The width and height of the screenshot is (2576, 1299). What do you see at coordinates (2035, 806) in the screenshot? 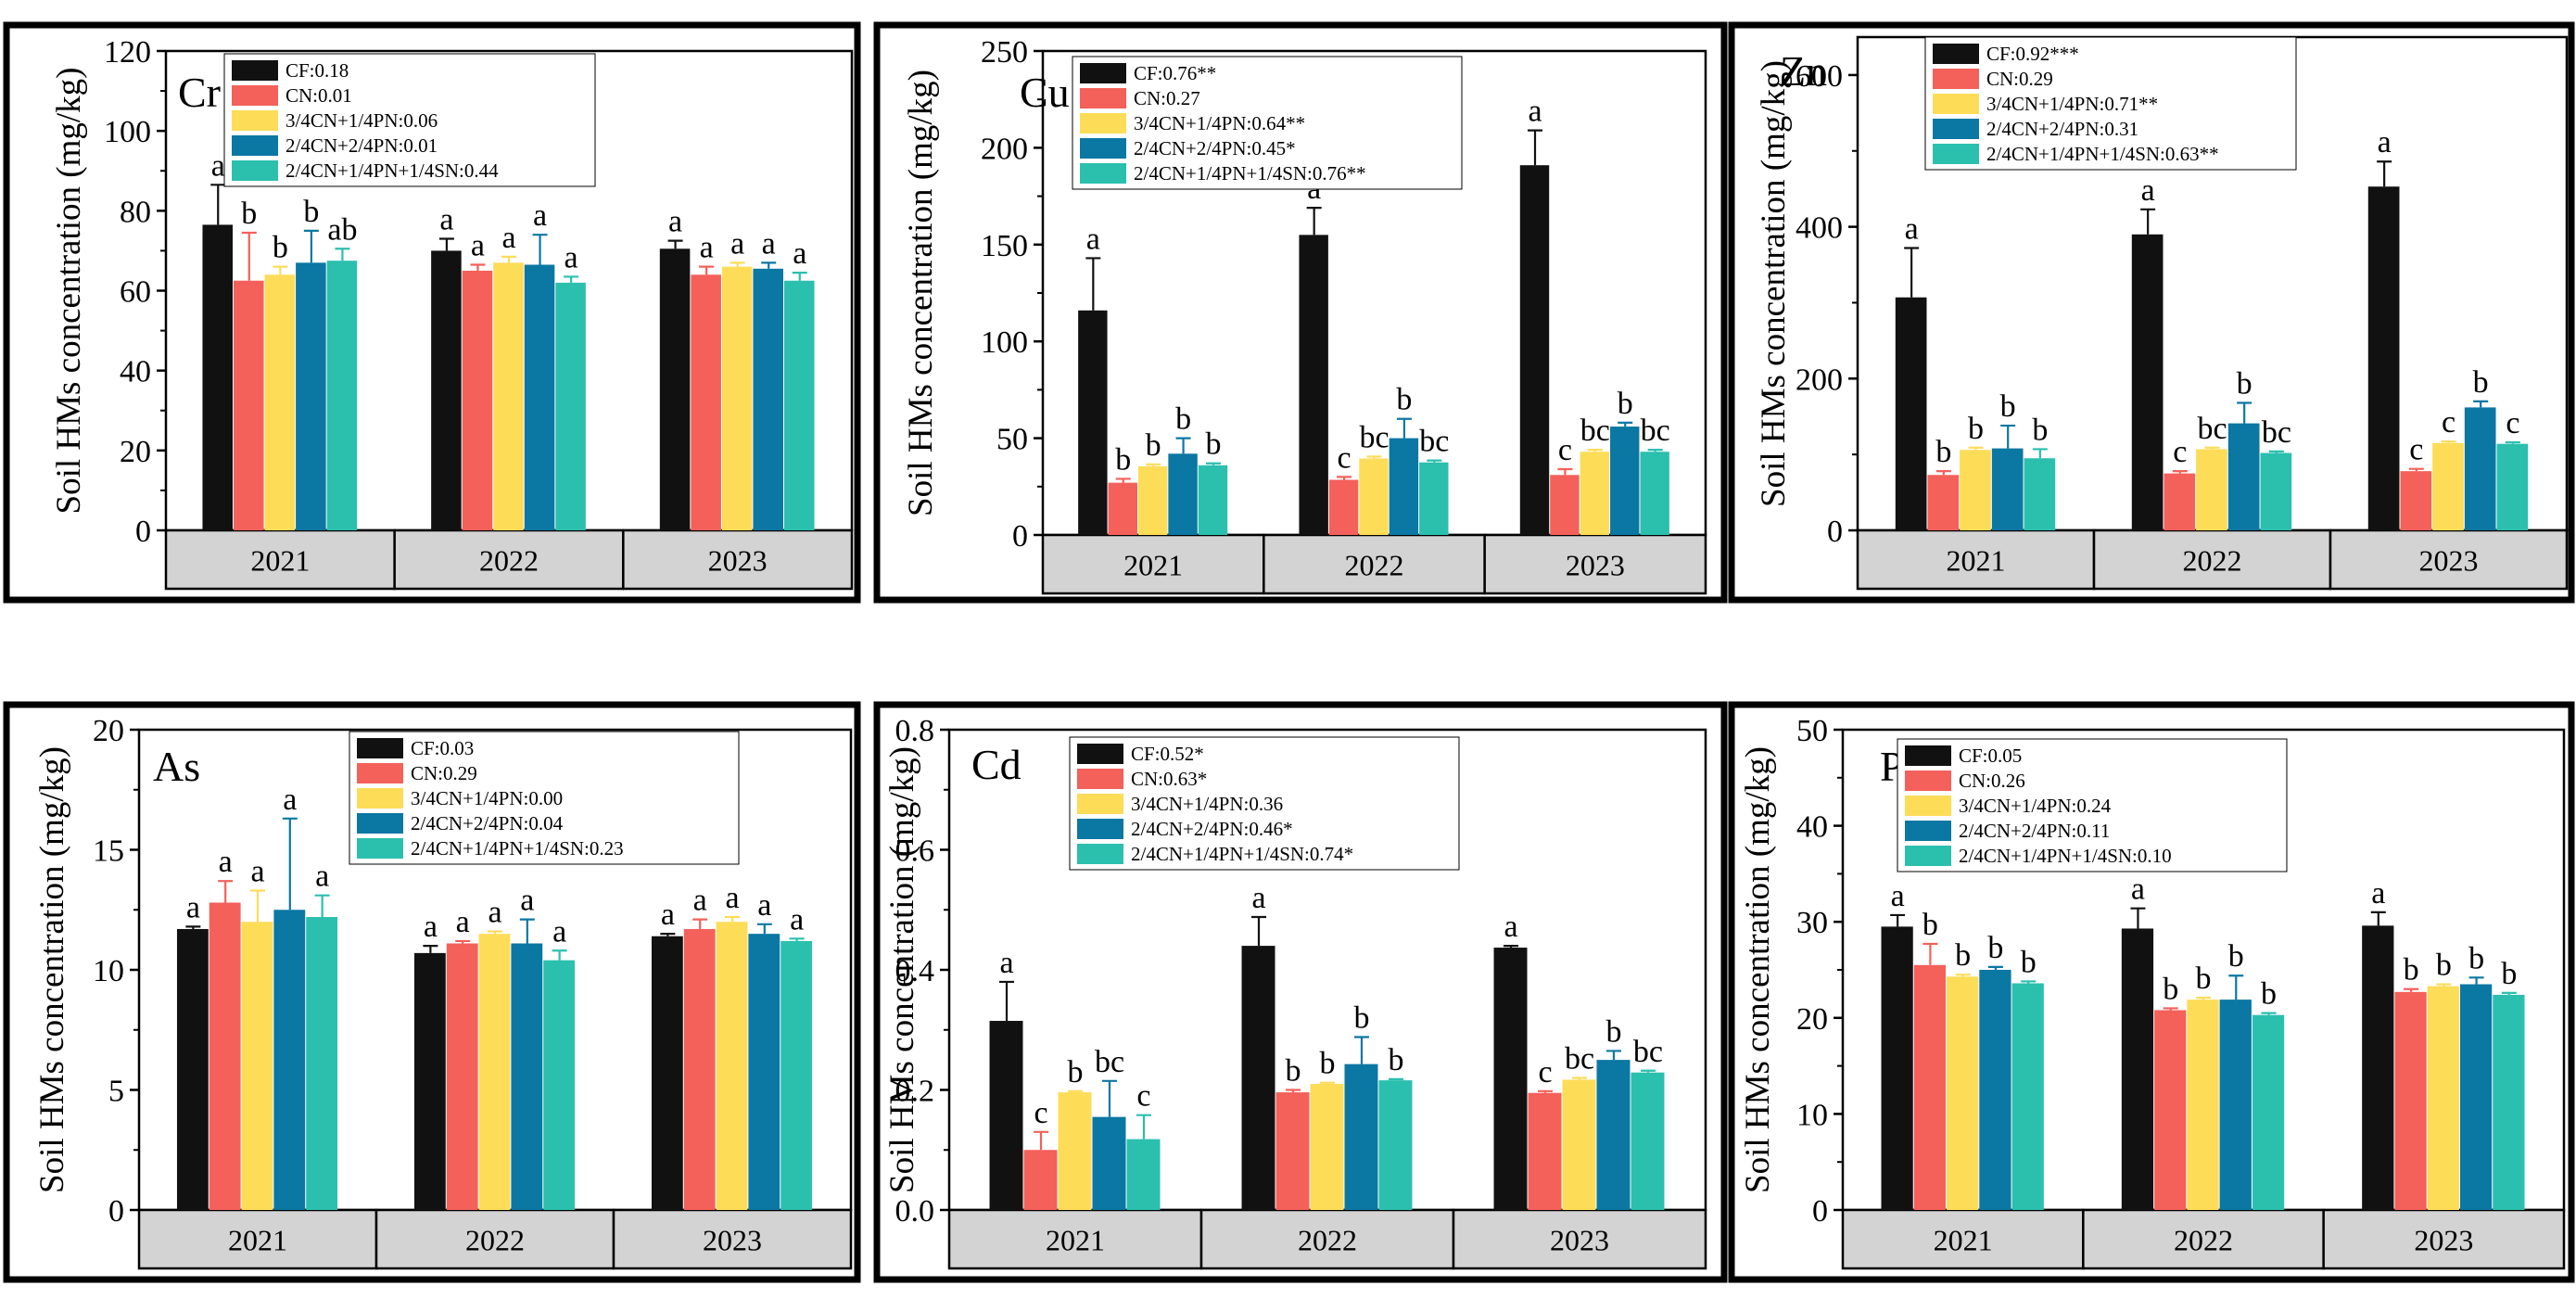
I see `legend-label: 3/4CN+1/4PN:0.24` at bounding box center [2035, 806].